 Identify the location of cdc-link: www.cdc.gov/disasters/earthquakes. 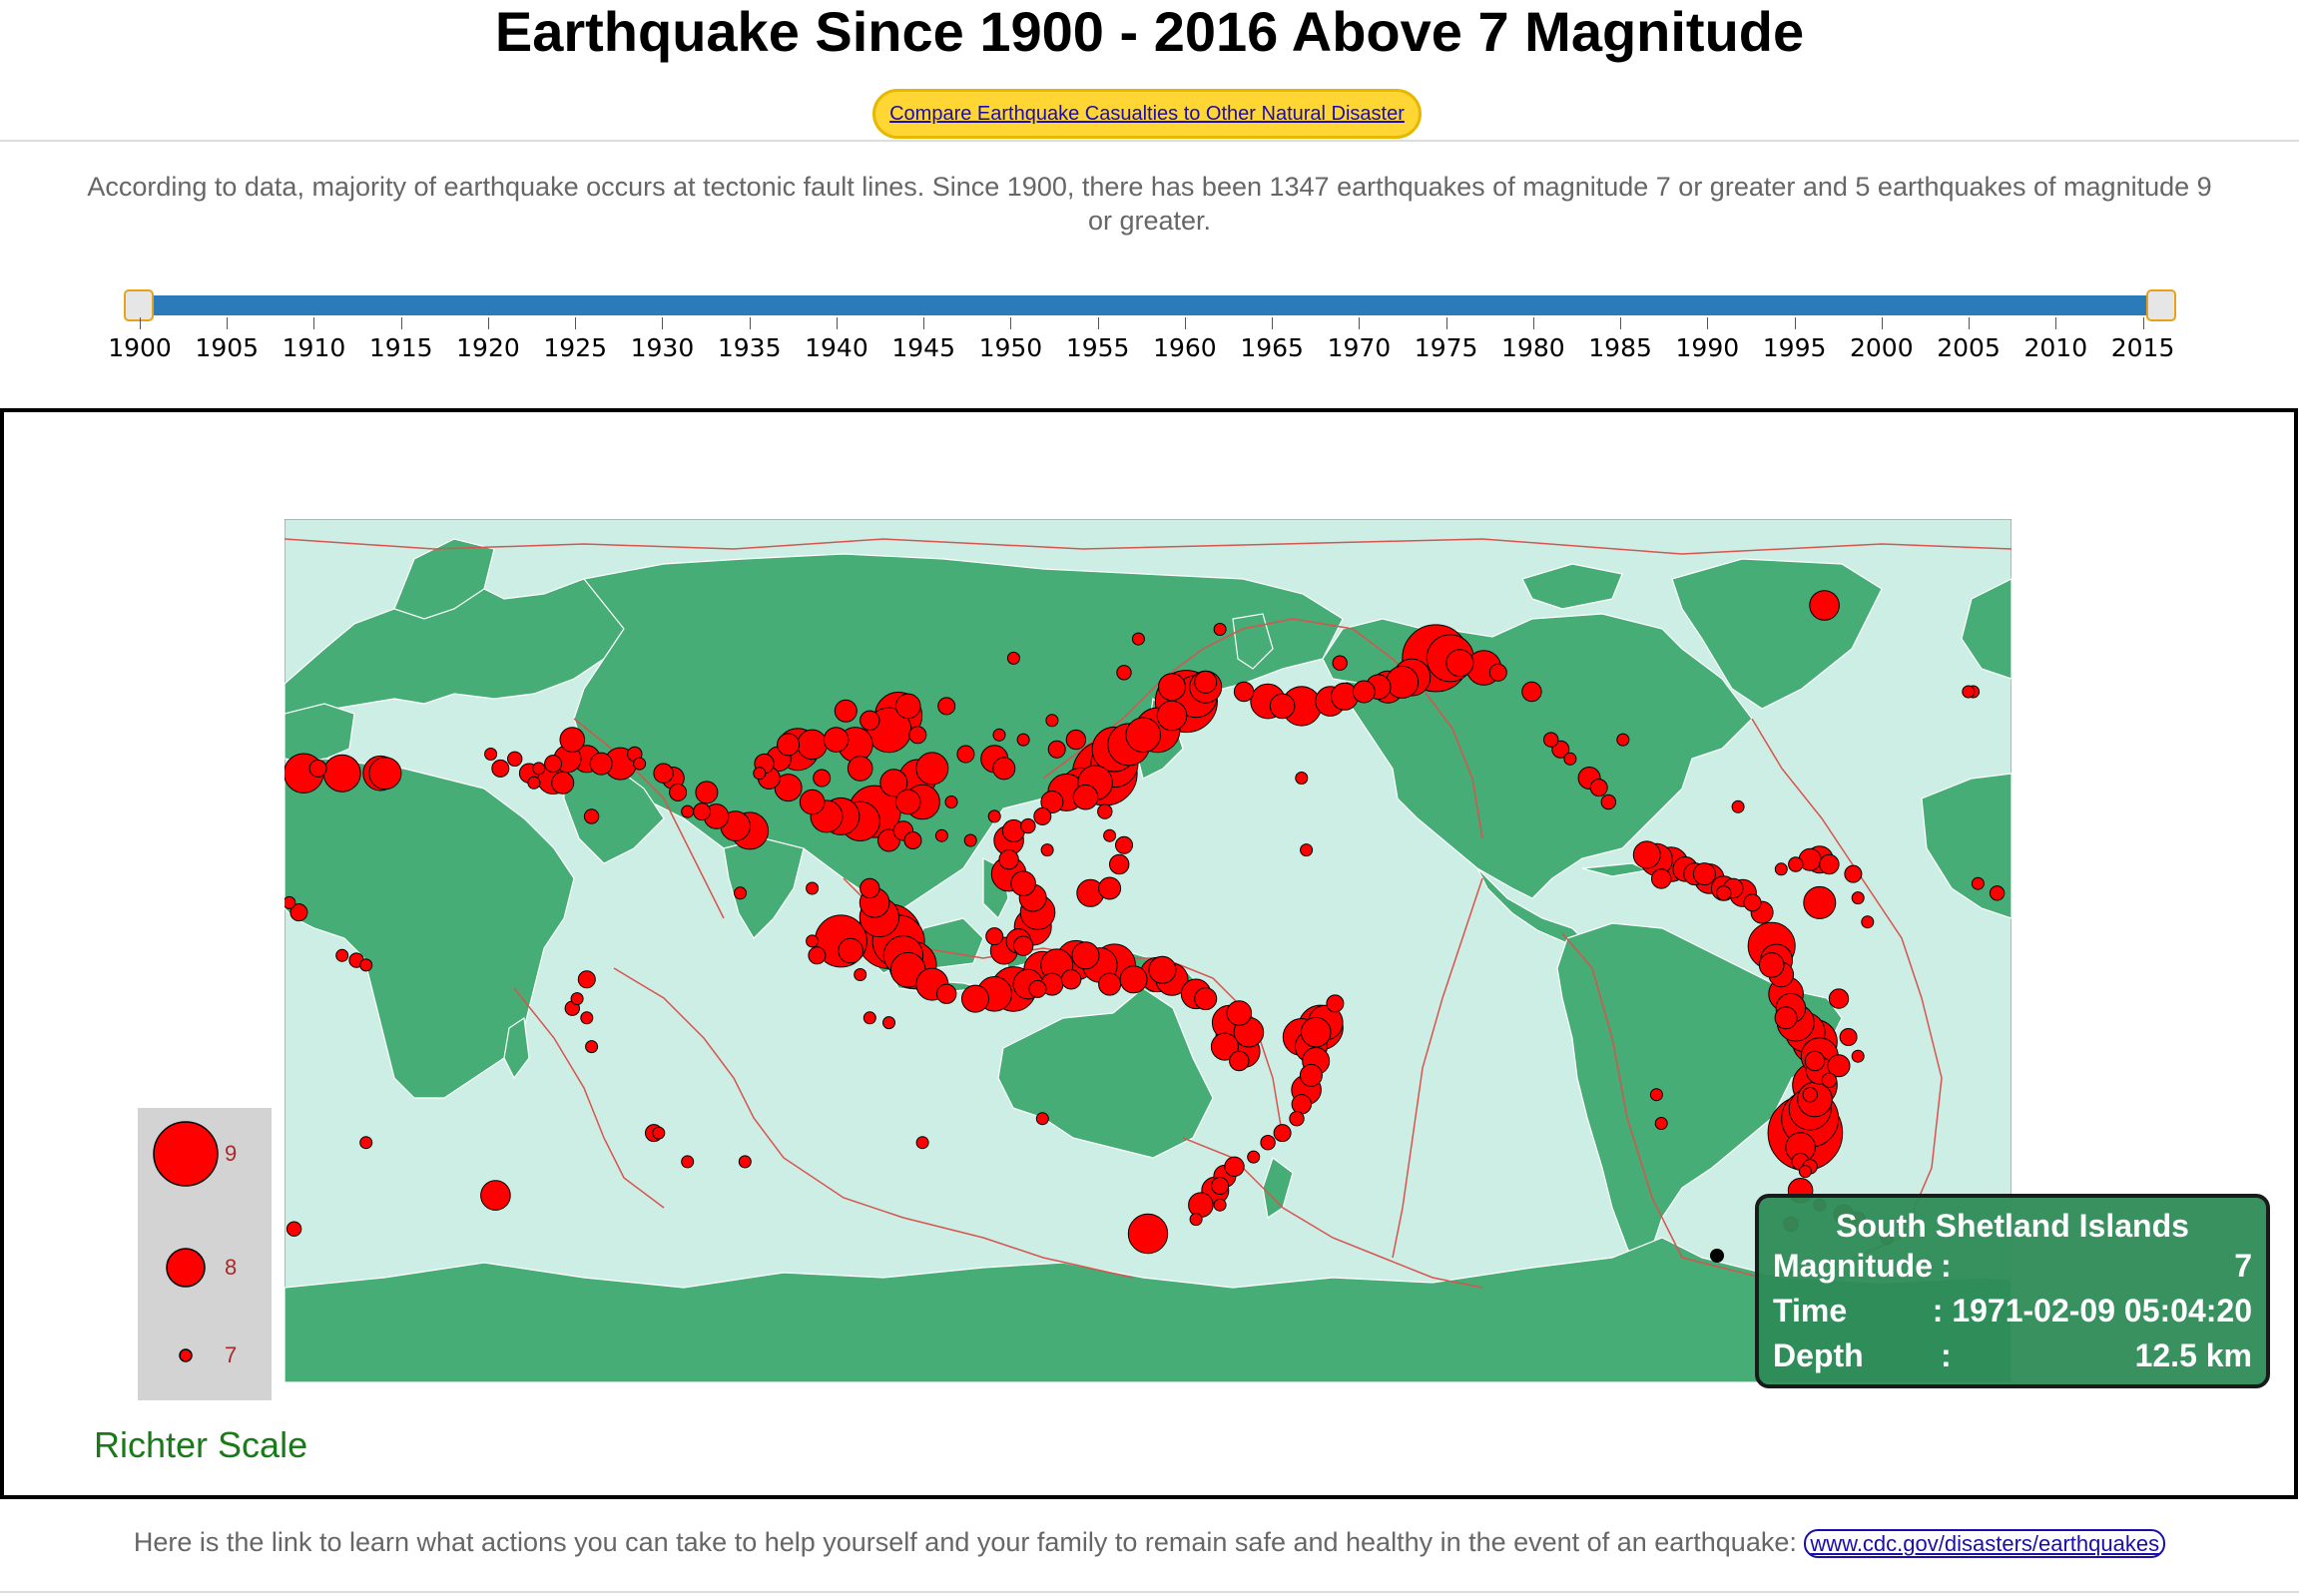
(1985, 1543).